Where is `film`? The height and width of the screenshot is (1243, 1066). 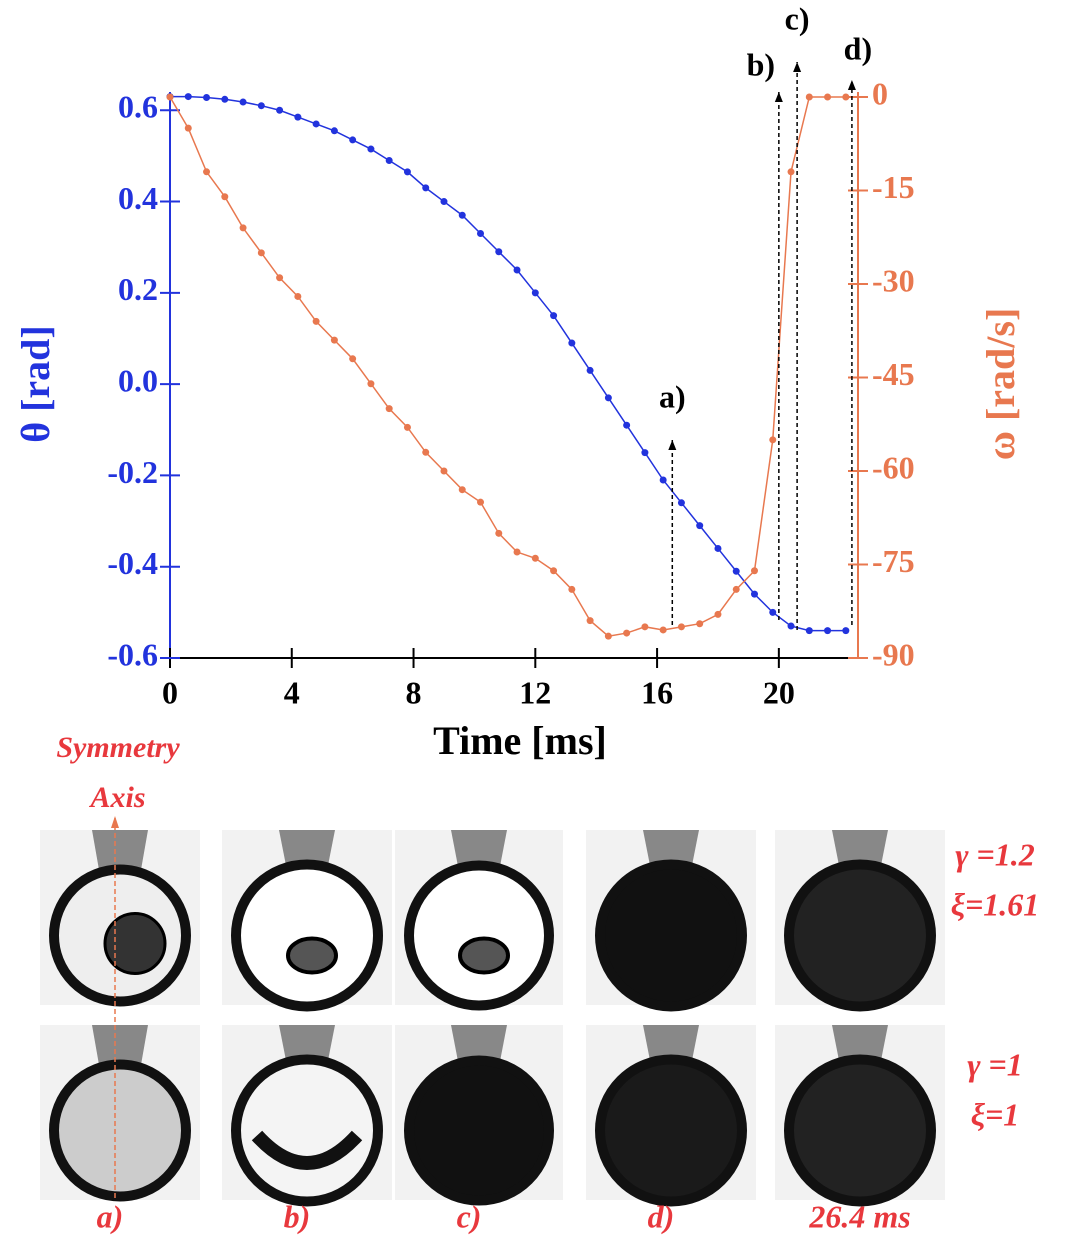 film is located at coordinates (307, 1150).